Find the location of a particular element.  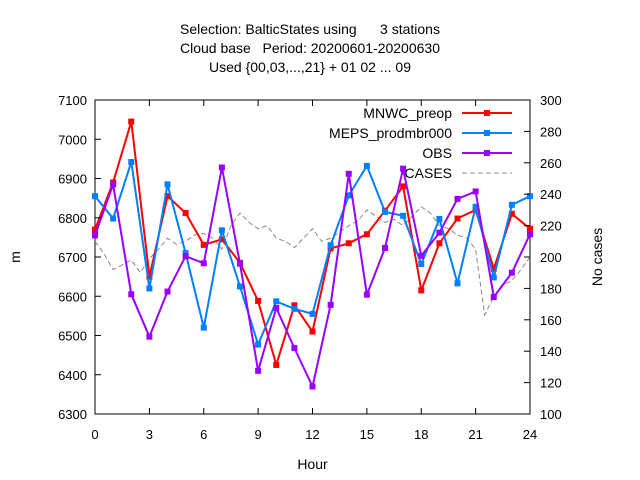

y-tick-label: 6600 is located at coordinates (72, 296).